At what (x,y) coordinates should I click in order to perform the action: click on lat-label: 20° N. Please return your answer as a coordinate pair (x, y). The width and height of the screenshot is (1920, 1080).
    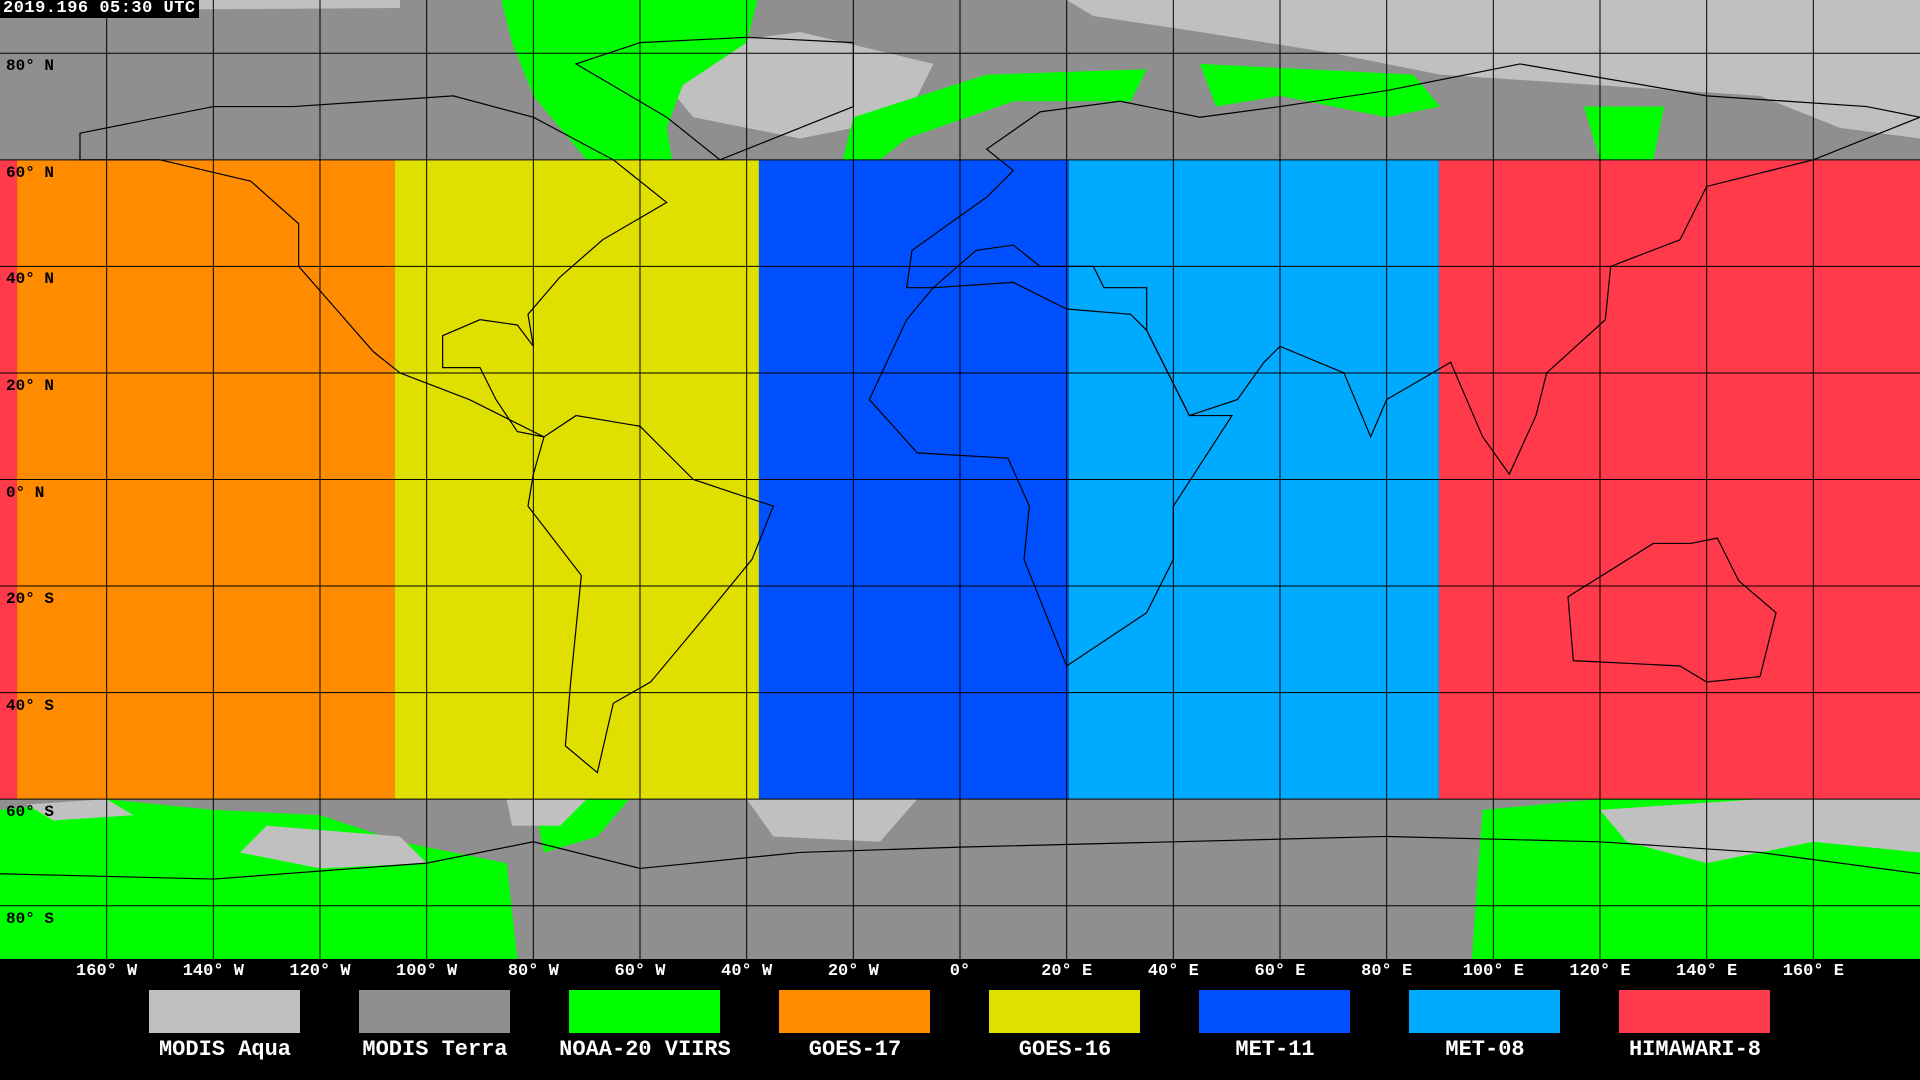
    Looking at the image, I should click on (30, 385).